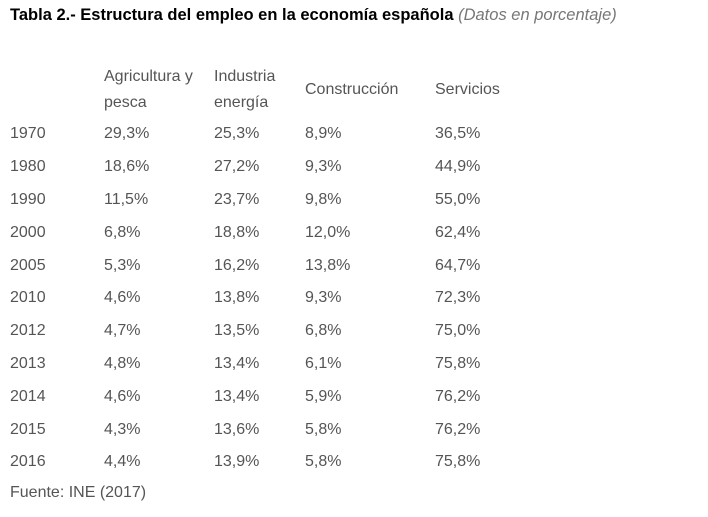 This screenshot has height=517, width=708. I want to click on cell-industria: 18,8%, so click(237, 232).